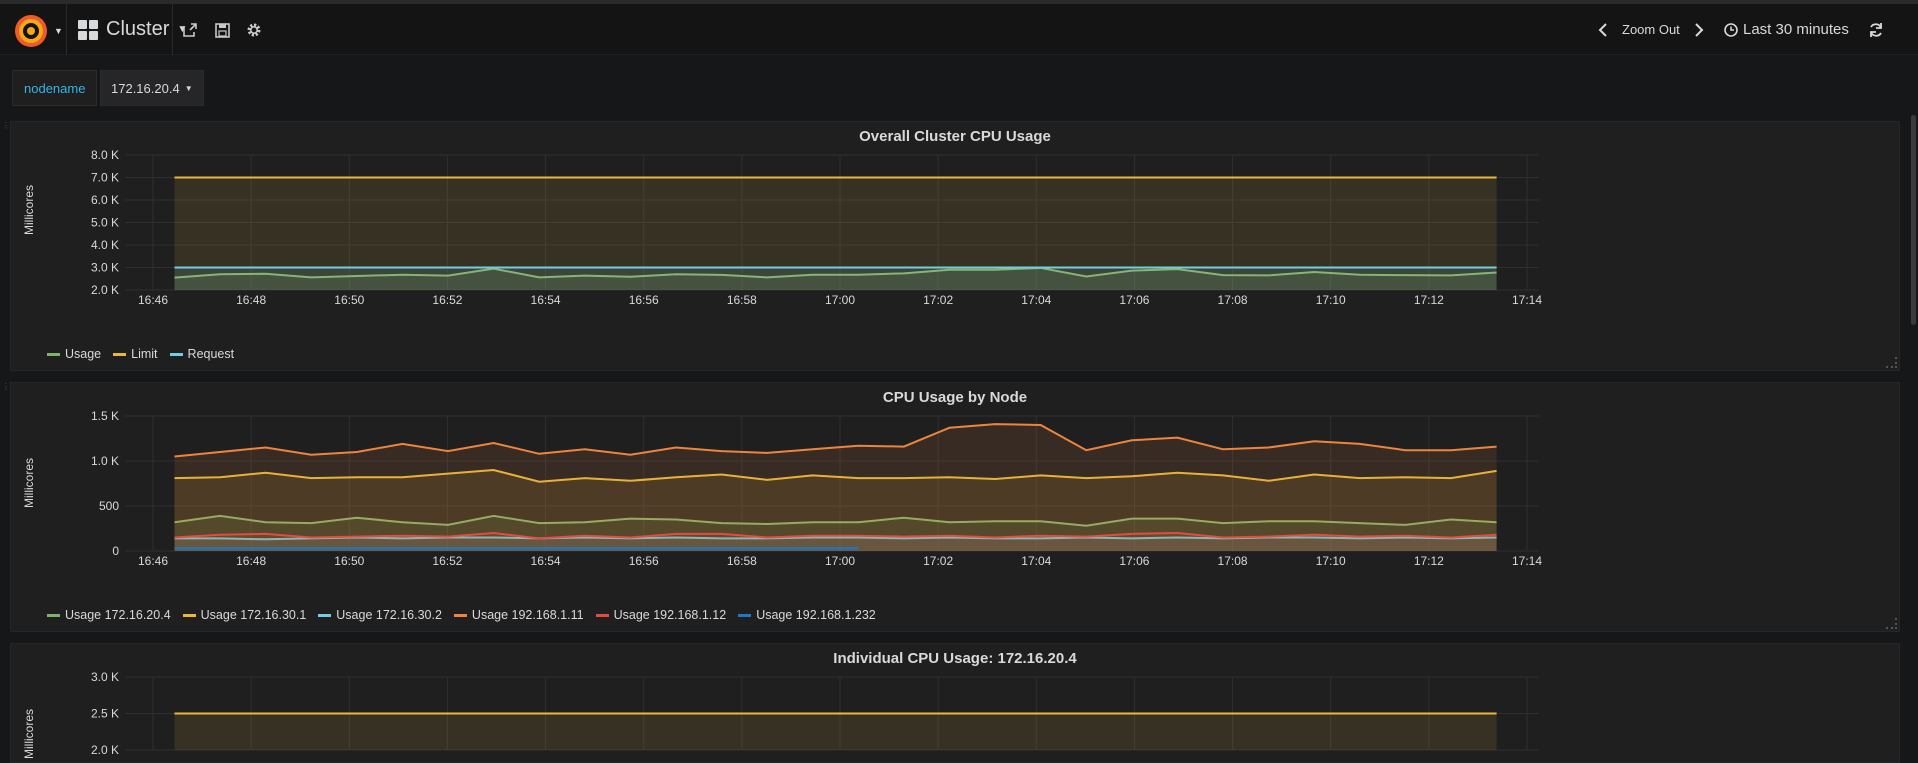 This screenshot has width=1918, height=763. I want to click on chart-individual-cpu: 2.0 K 2.5 K 3.0 K Millicores, so click(780, 714).